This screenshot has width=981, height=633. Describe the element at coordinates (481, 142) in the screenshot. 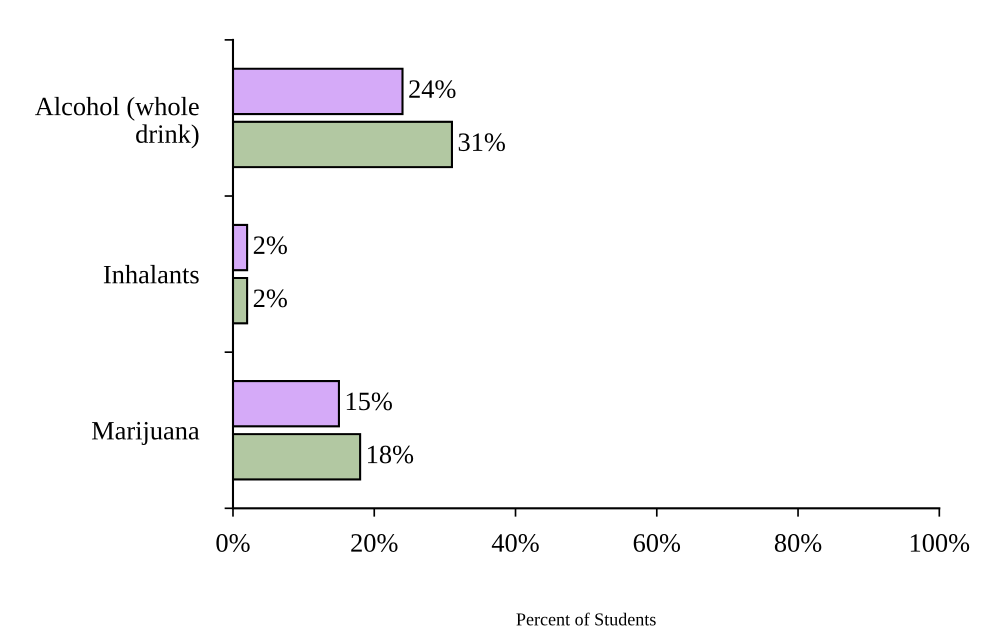

I see `data-label: 31%` at that location.